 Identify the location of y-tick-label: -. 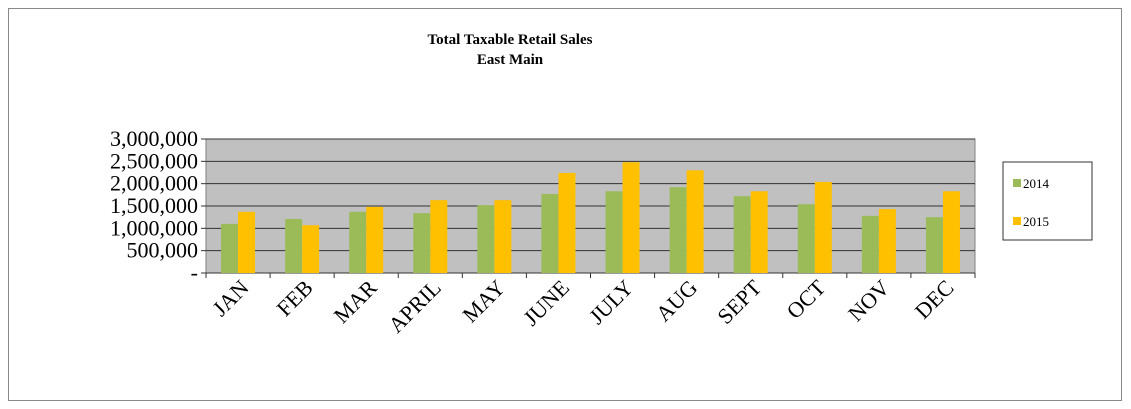
(194, 272).